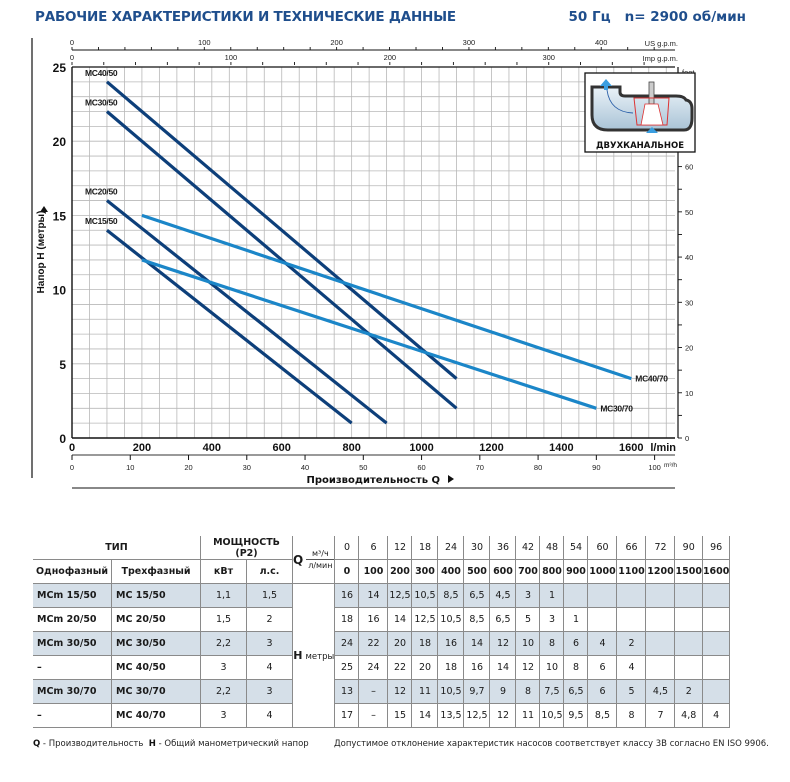  Describe the element at coordinates (320, 554) in the screenshot. I see `q-unit-m3h: м³/ч` at that location.